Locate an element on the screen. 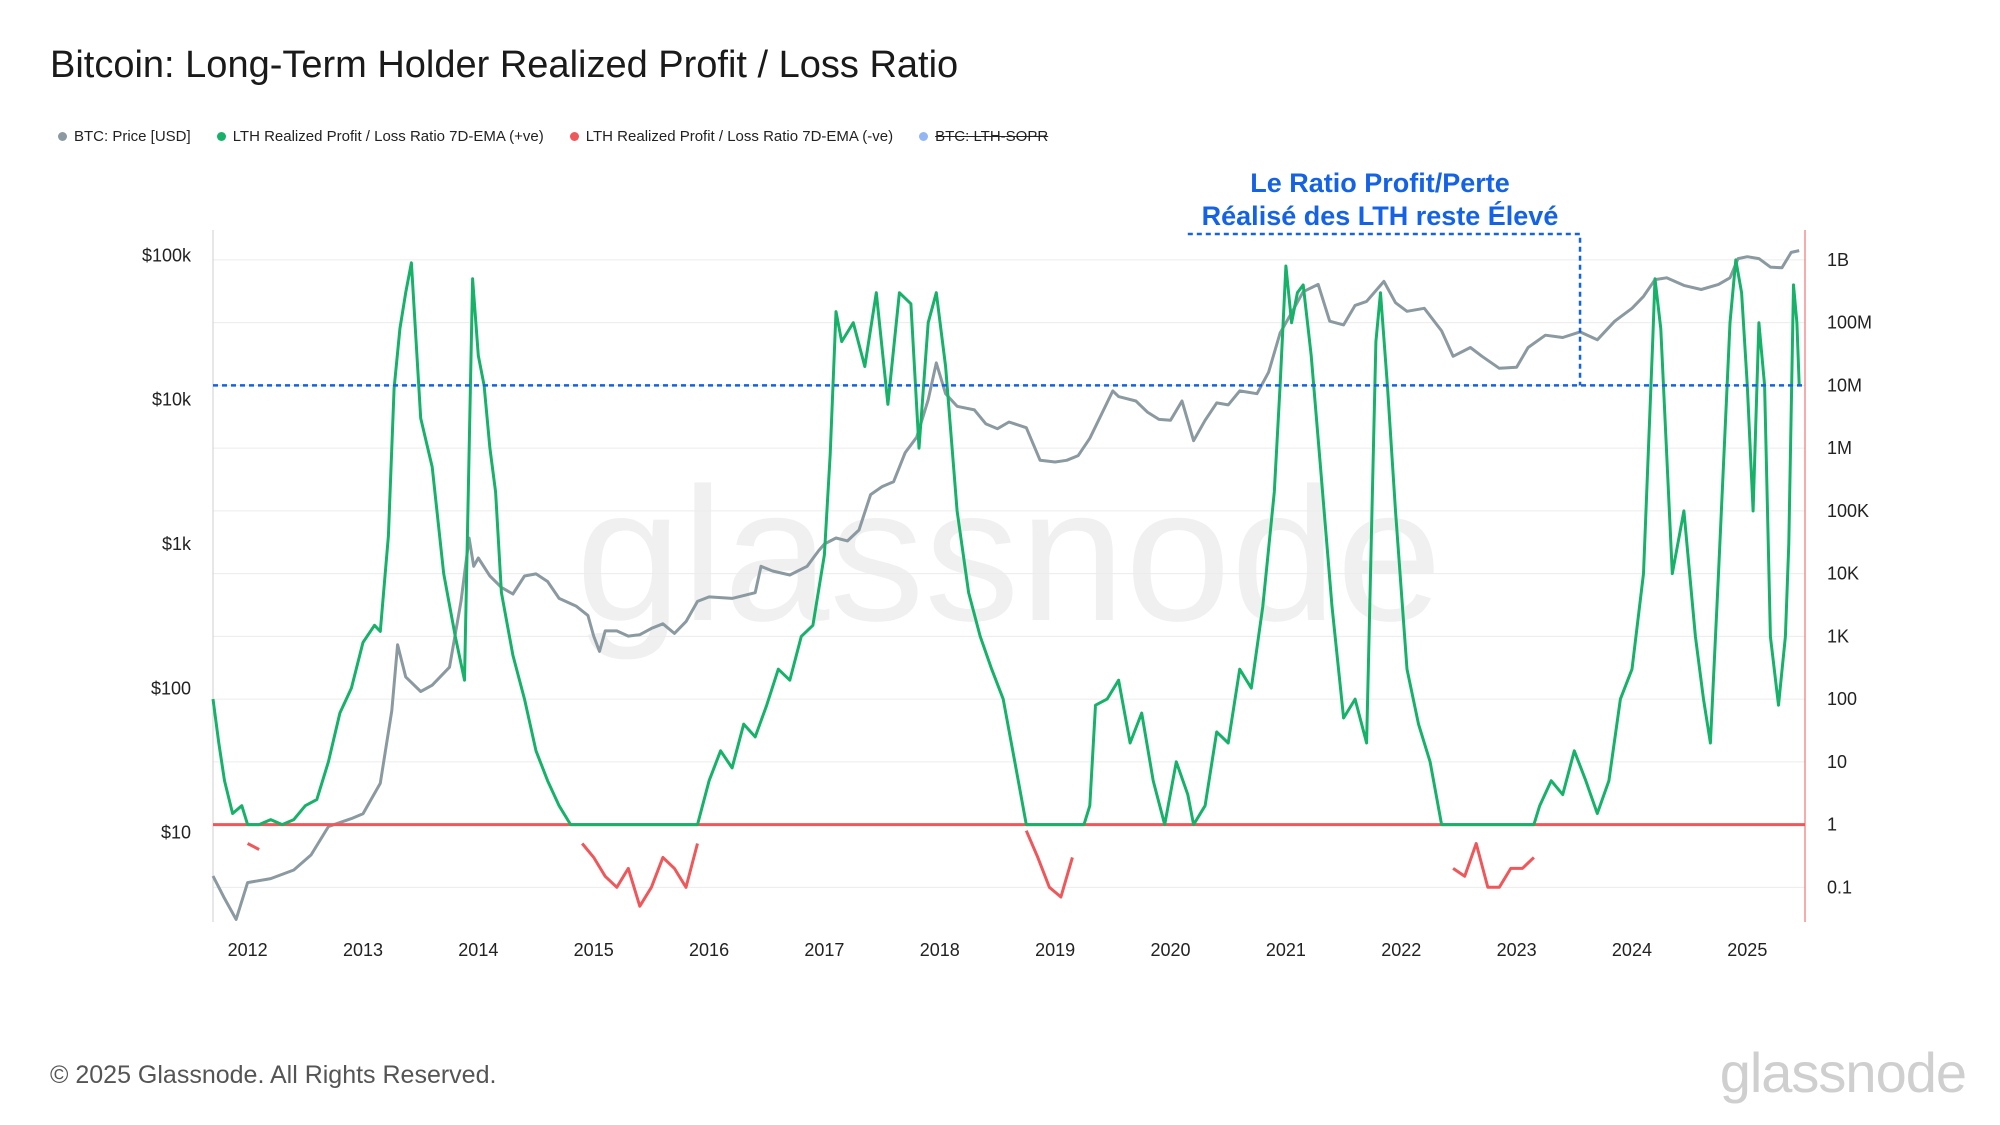  left-tick-label: $100k is located at coordinates (167, 255).